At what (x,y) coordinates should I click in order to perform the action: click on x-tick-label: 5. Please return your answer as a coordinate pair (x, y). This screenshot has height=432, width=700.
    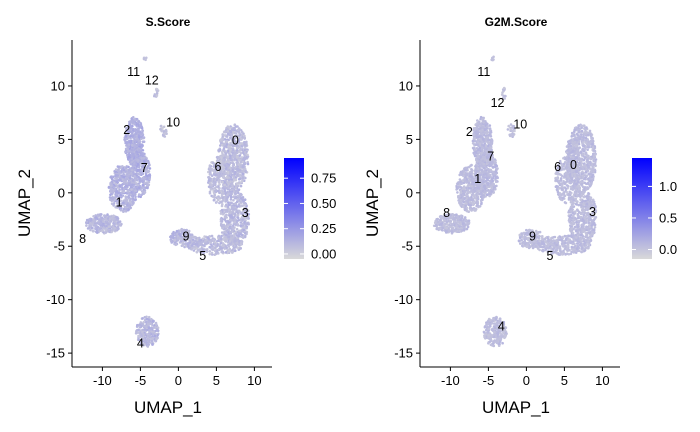
    Looking at the image, I should click on (216, 380).